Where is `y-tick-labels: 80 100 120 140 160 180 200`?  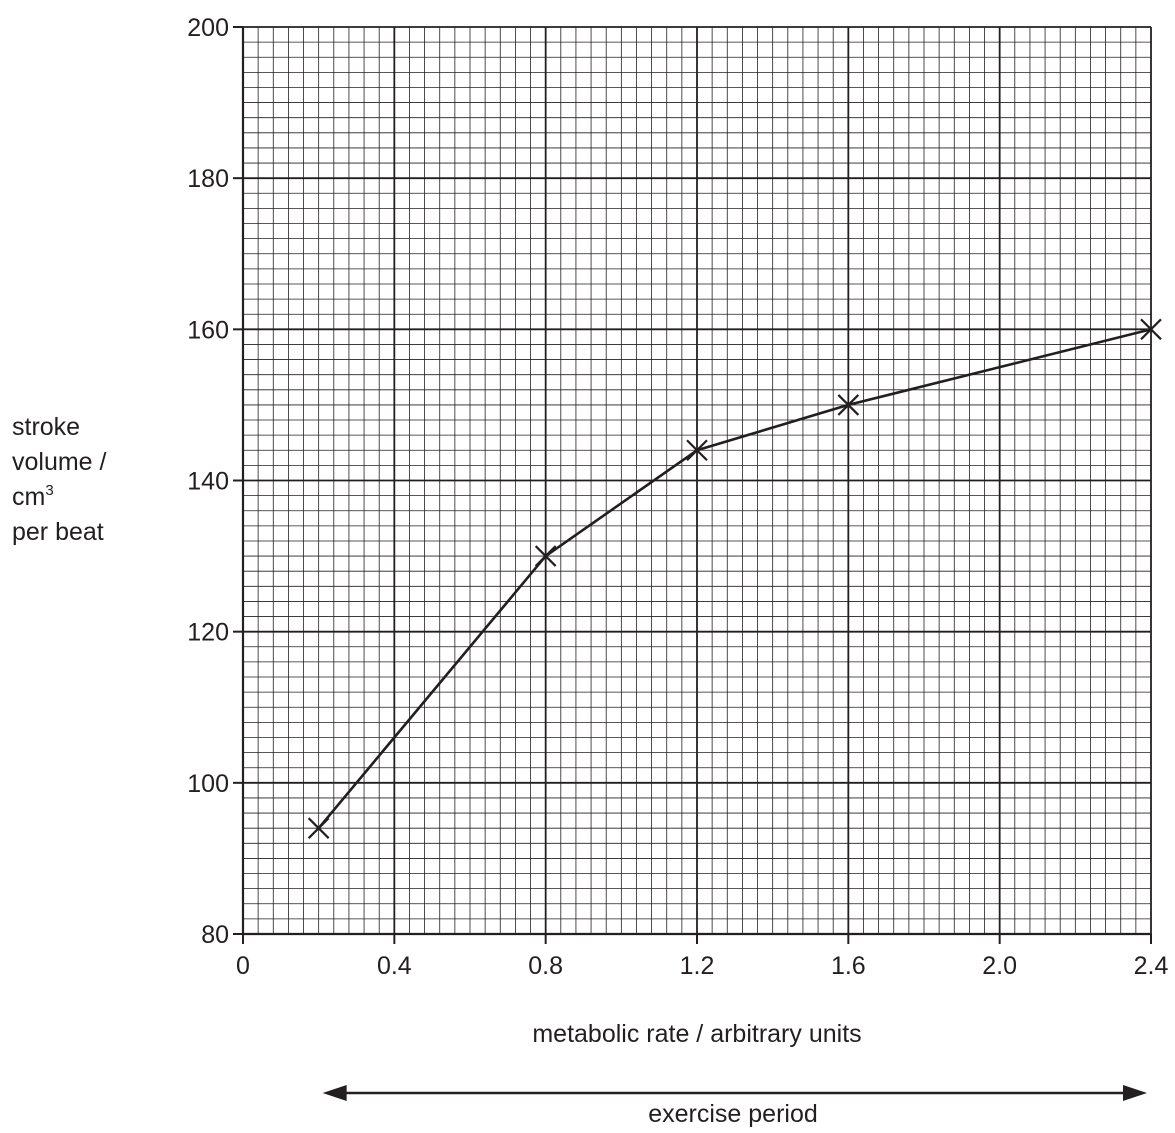
y-tick-labels: 80 100 120 140 160 180 200 is located at coordinates (208, 481).